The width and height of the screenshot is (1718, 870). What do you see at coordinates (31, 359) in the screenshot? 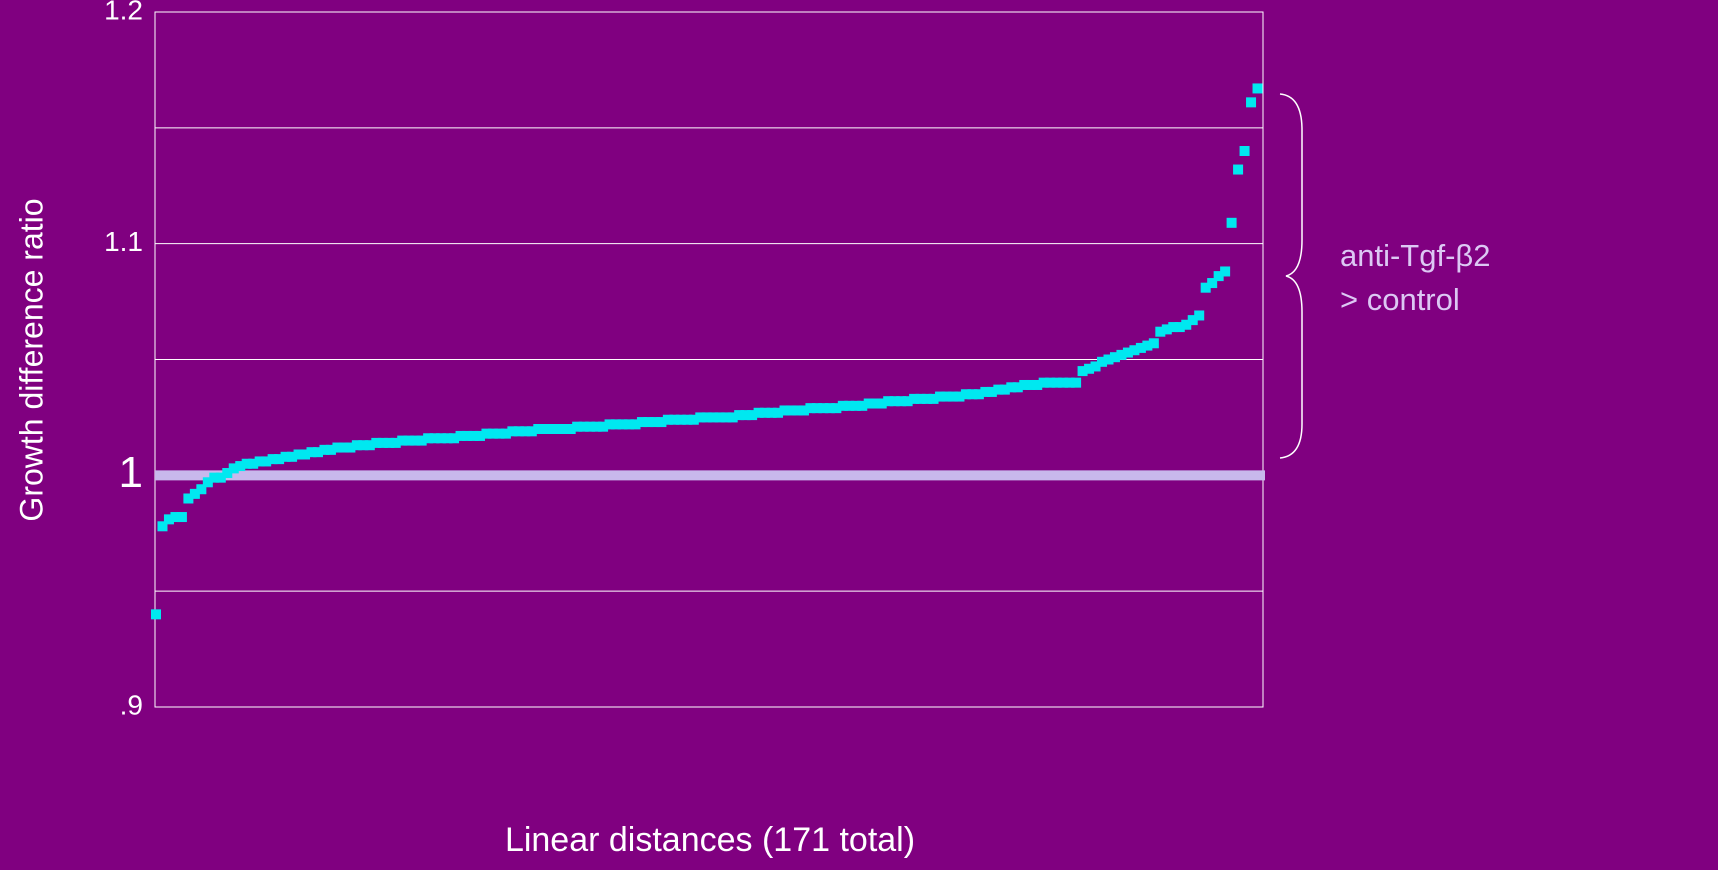
I see `y-axis-label: Growth difference ratio` at bounding box center [31, 359].